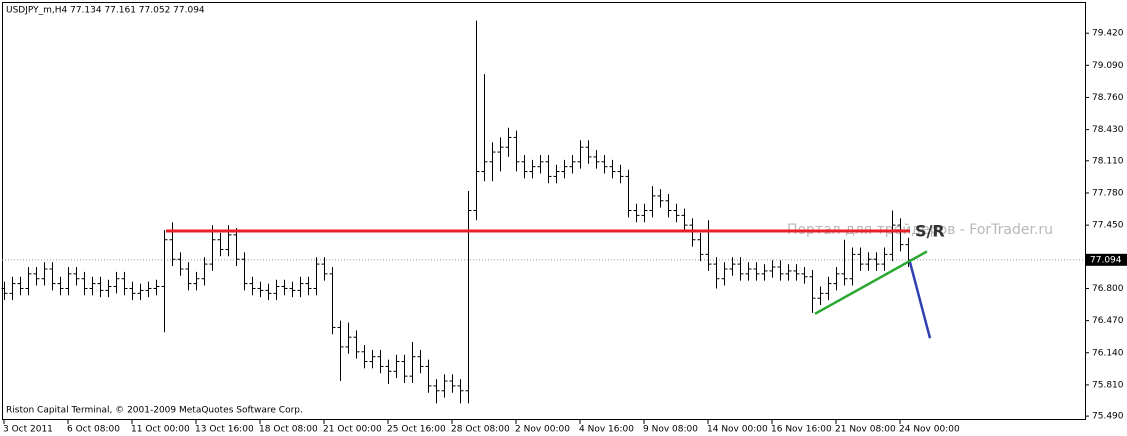 This screenshot has height=436, width=1127. I want to click on watermark: Портал для трейдеров - ForTrader.ru, so click(920, 230).